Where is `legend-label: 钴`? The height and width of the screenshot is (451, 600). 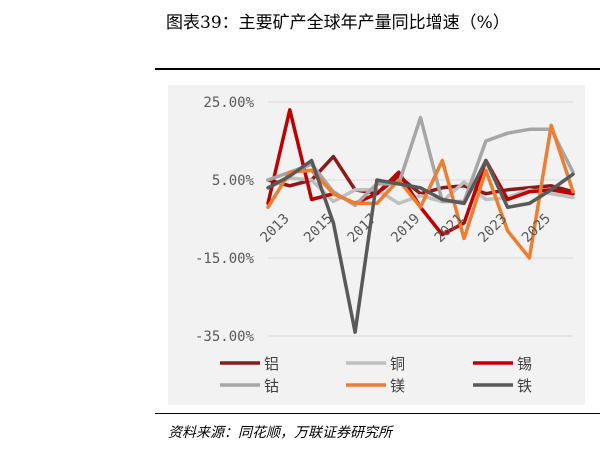
legend-label: 钴 is located at coordinates (271, 386).